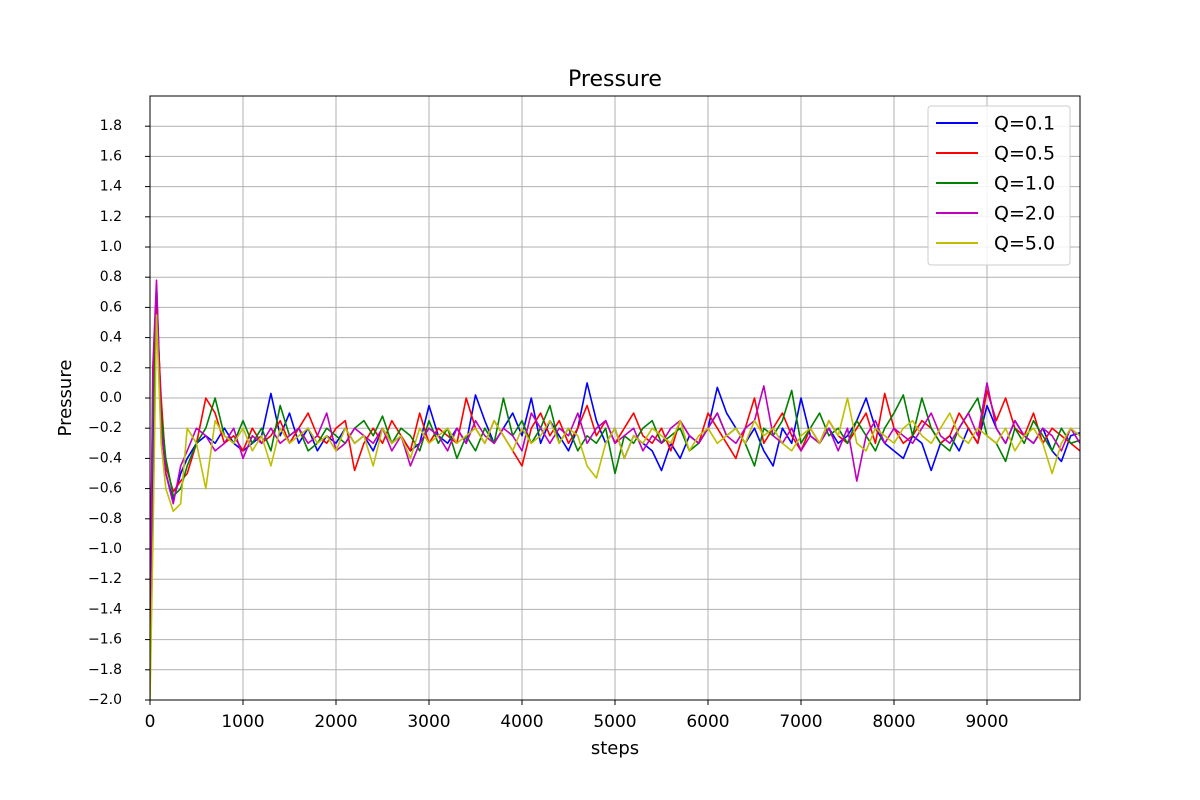 This screenshot has height=800, width=1200. What do you see at coordinates (111, 247) in the screenshot?
I see `y-tick-label: 1.0` at bounding box center [111, 247].